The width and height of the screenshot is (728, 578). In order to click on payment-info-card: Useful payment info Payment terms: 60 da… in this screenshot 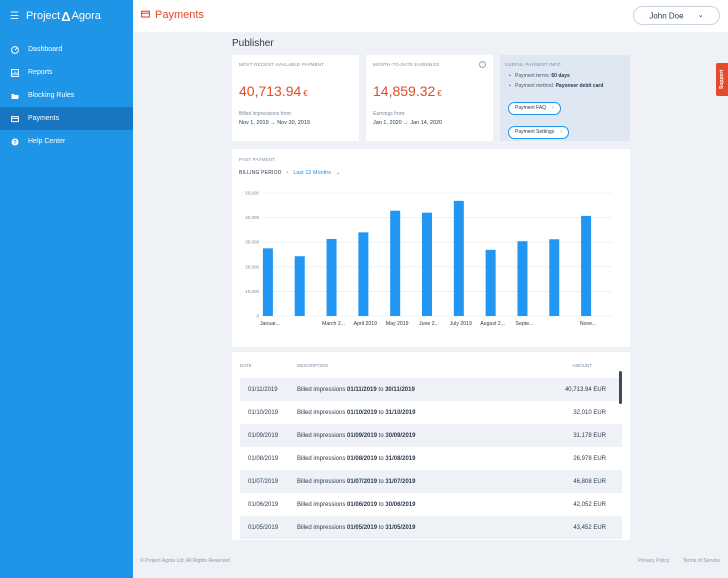, I will do `click(565, 98)`.